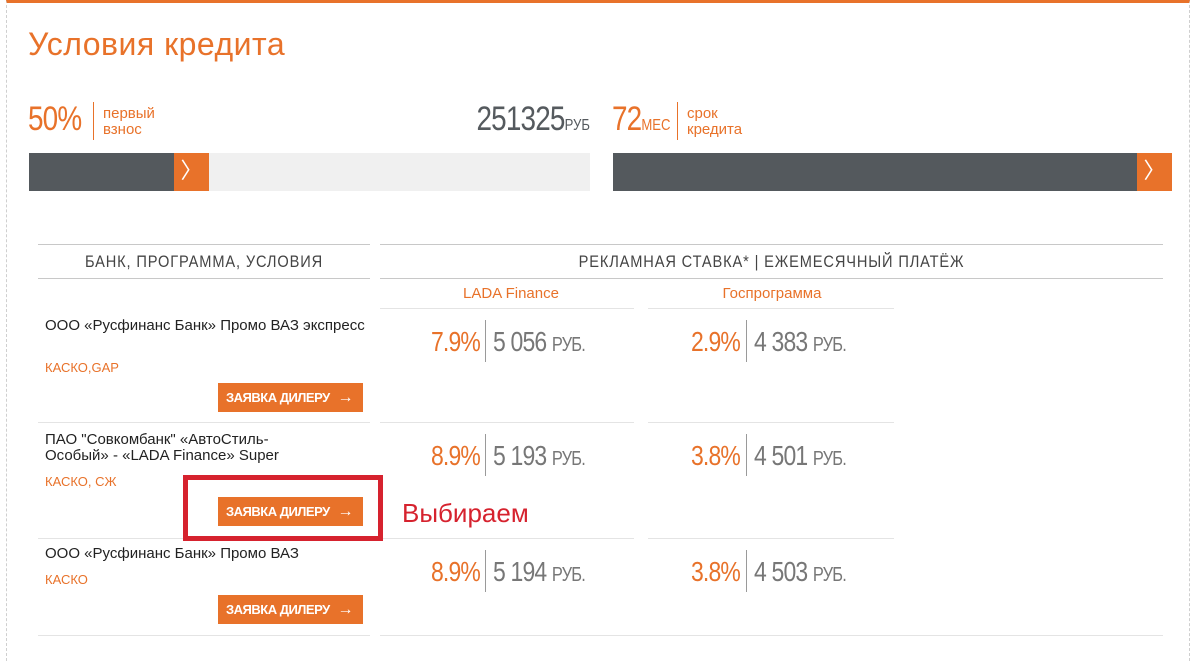 The height and width of the screenshot is (661, 1197). Describe the element at coordinates (539, 455) in the screenshot. I see `lada-payment: 5 193 РУБ.` at that location.